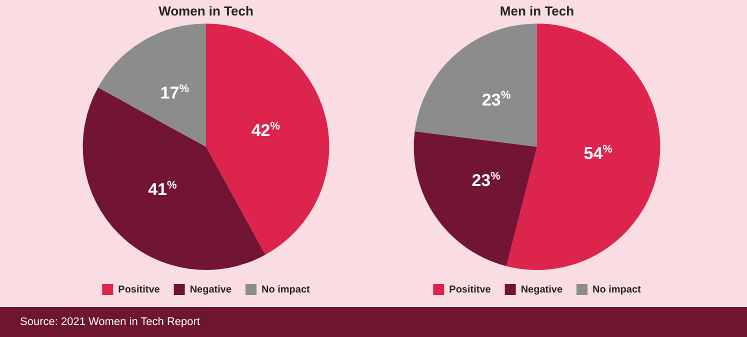 The height and width of the screenshot is (337, 747). I want to click on data-label: 42%, so click(265, 130).